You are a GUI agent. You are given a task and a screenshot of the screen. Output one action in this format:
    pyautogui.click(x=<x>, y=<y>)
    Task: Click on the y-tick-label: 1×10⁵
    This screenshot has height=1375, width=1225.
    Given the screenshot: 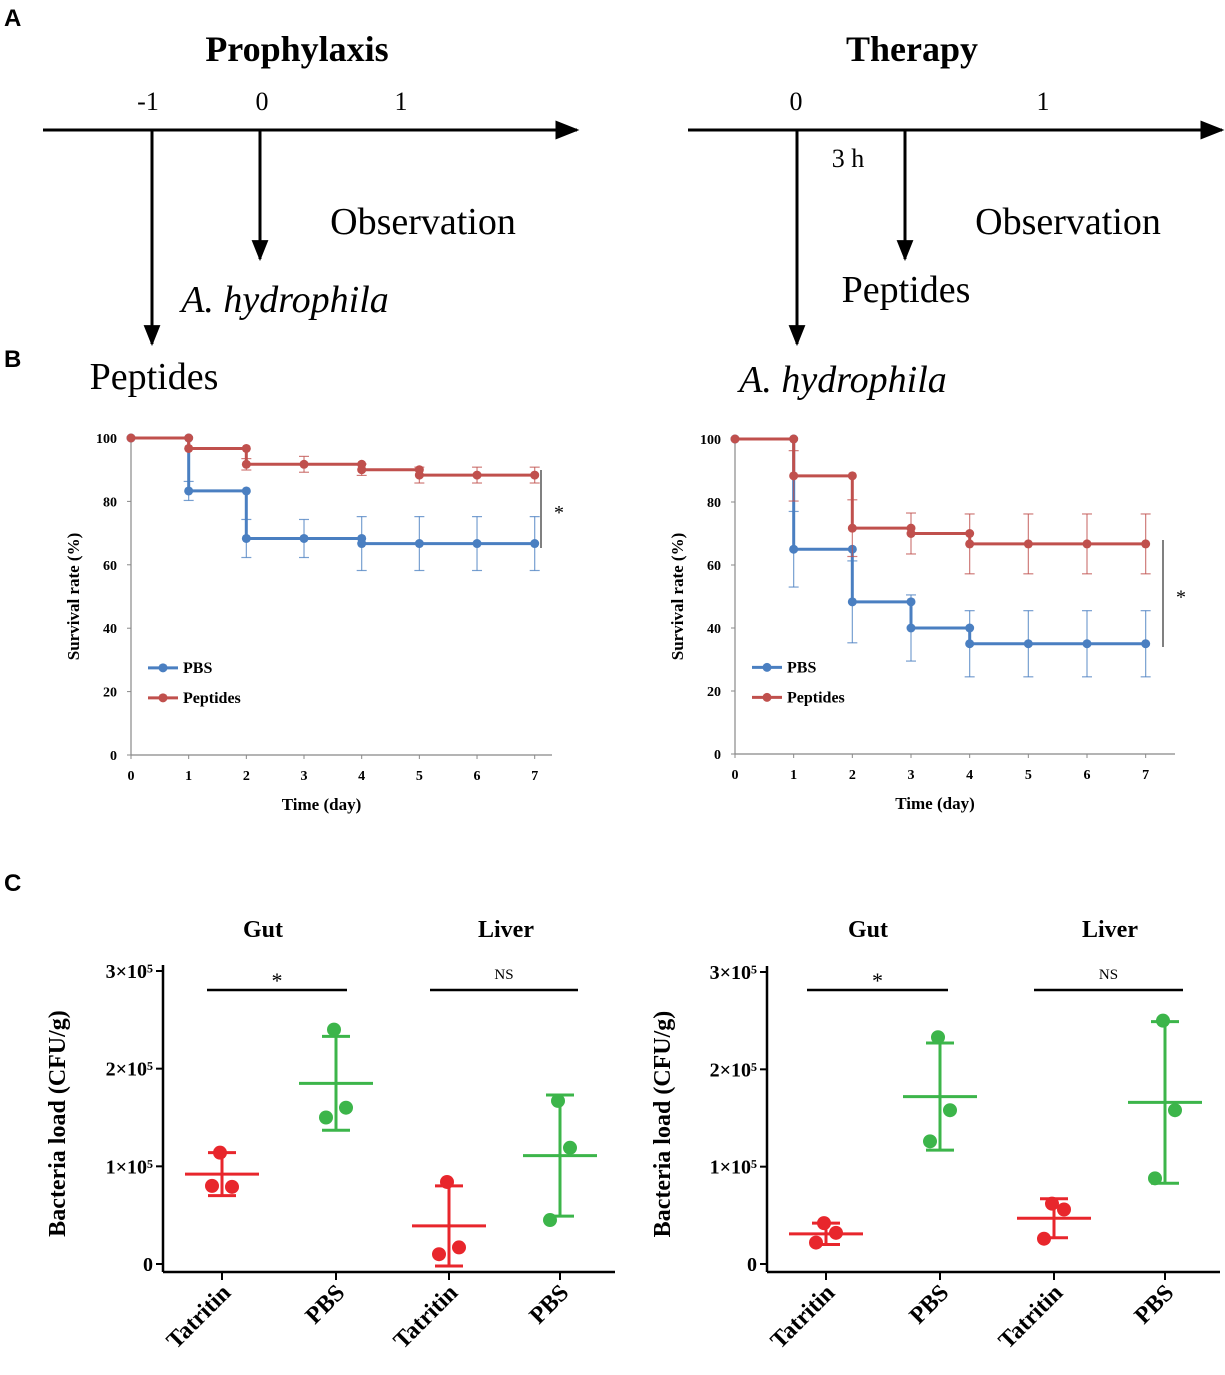 What is the action you would take?
    pyautogui.click(x=733, y=1168)
    